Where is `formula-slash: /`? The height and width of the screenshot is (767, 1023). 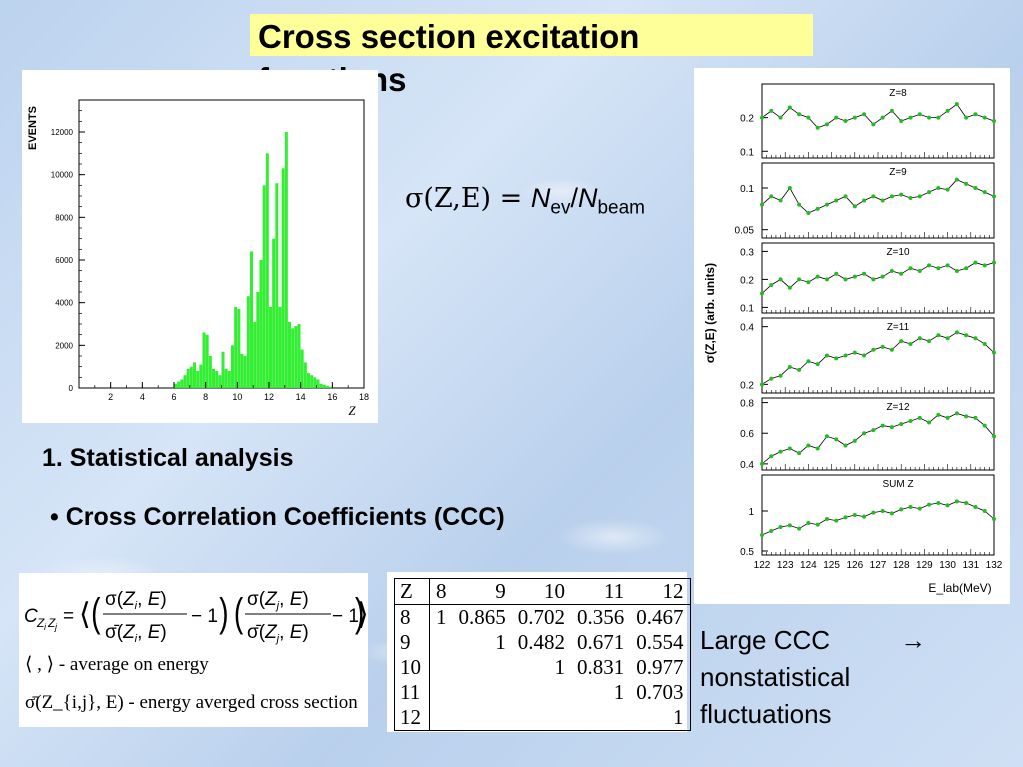
formula-slash: / is located at coordinates (574, 198).